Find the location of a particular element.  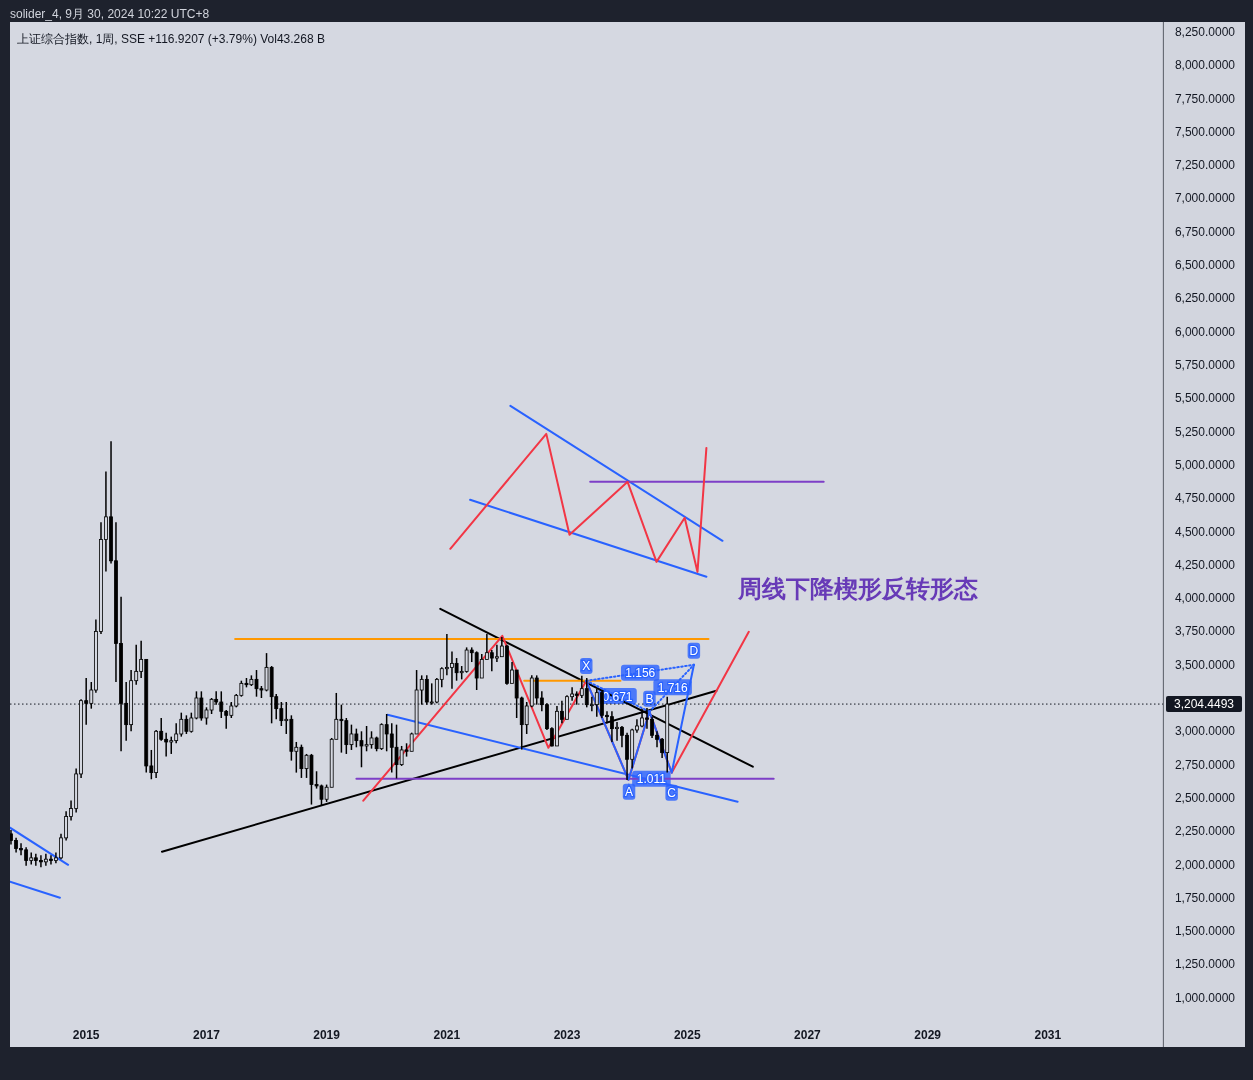

annotation: 1.011 is located at coordinates (651, 779).